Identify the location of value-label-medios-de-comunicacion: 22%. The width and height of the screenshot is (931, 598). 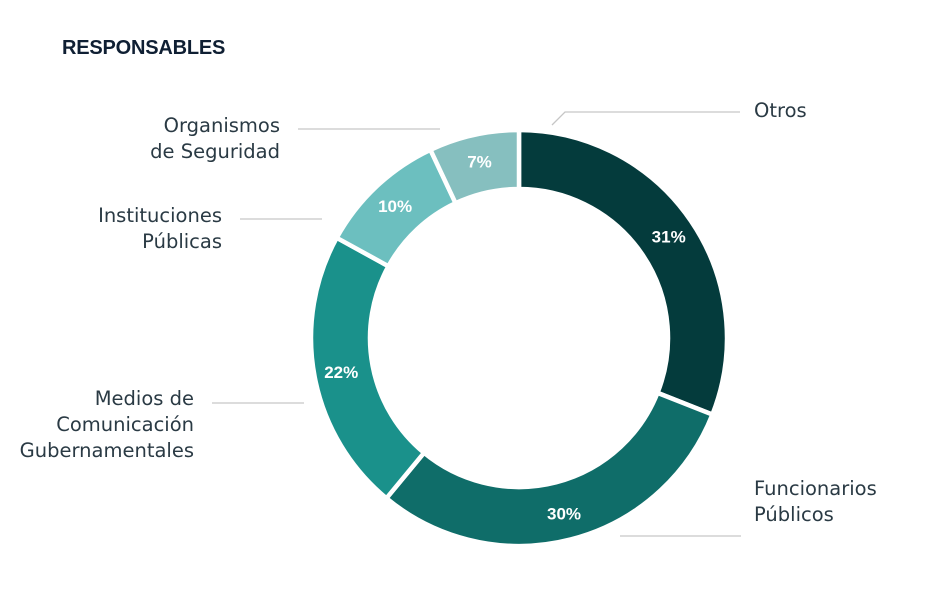
(341, 372).